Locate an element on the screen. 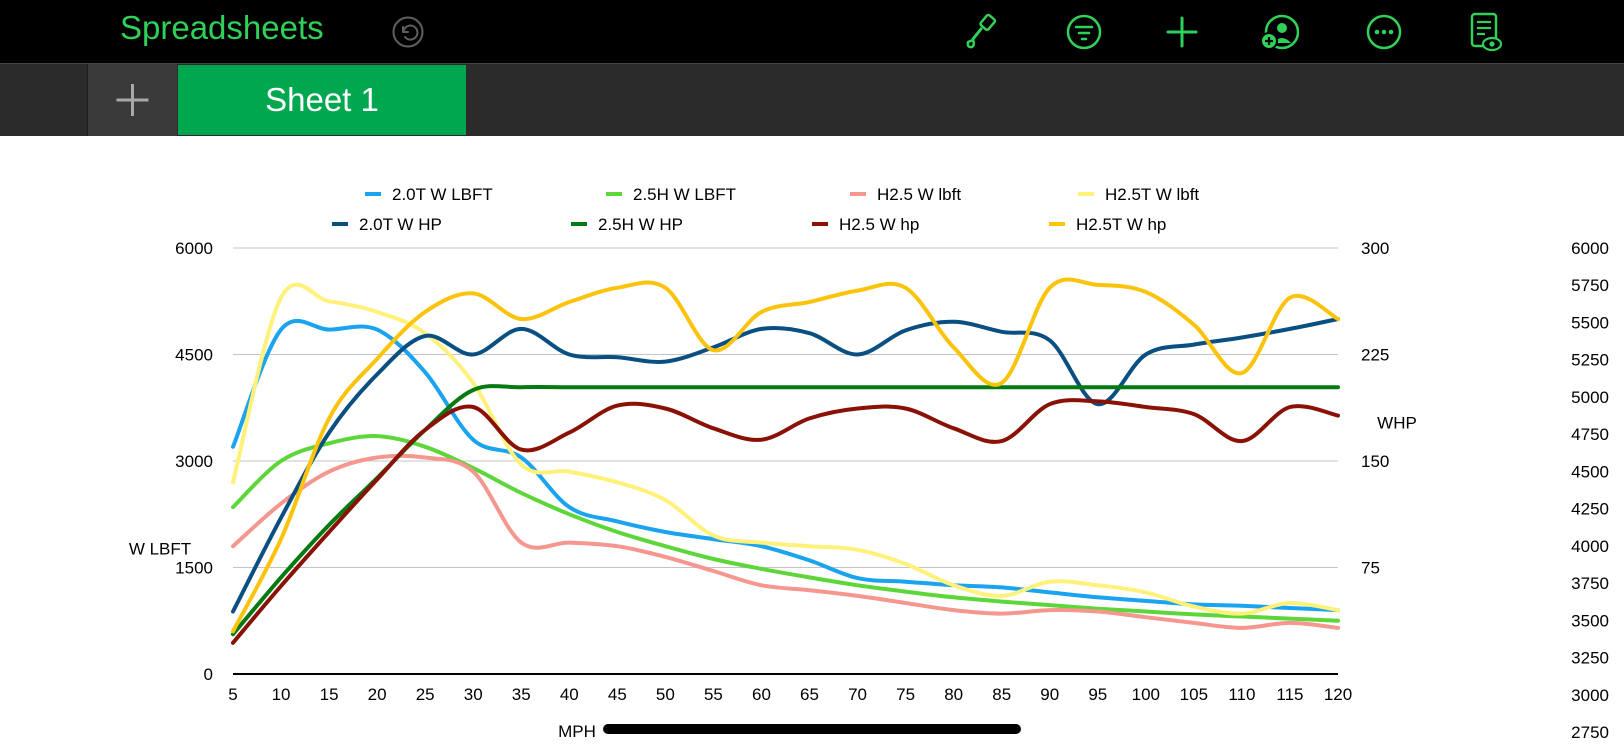 The height and width of the screenshot is (750, 1624). top-toolbar: Spreadsheets is located at coordinates (812, 31).